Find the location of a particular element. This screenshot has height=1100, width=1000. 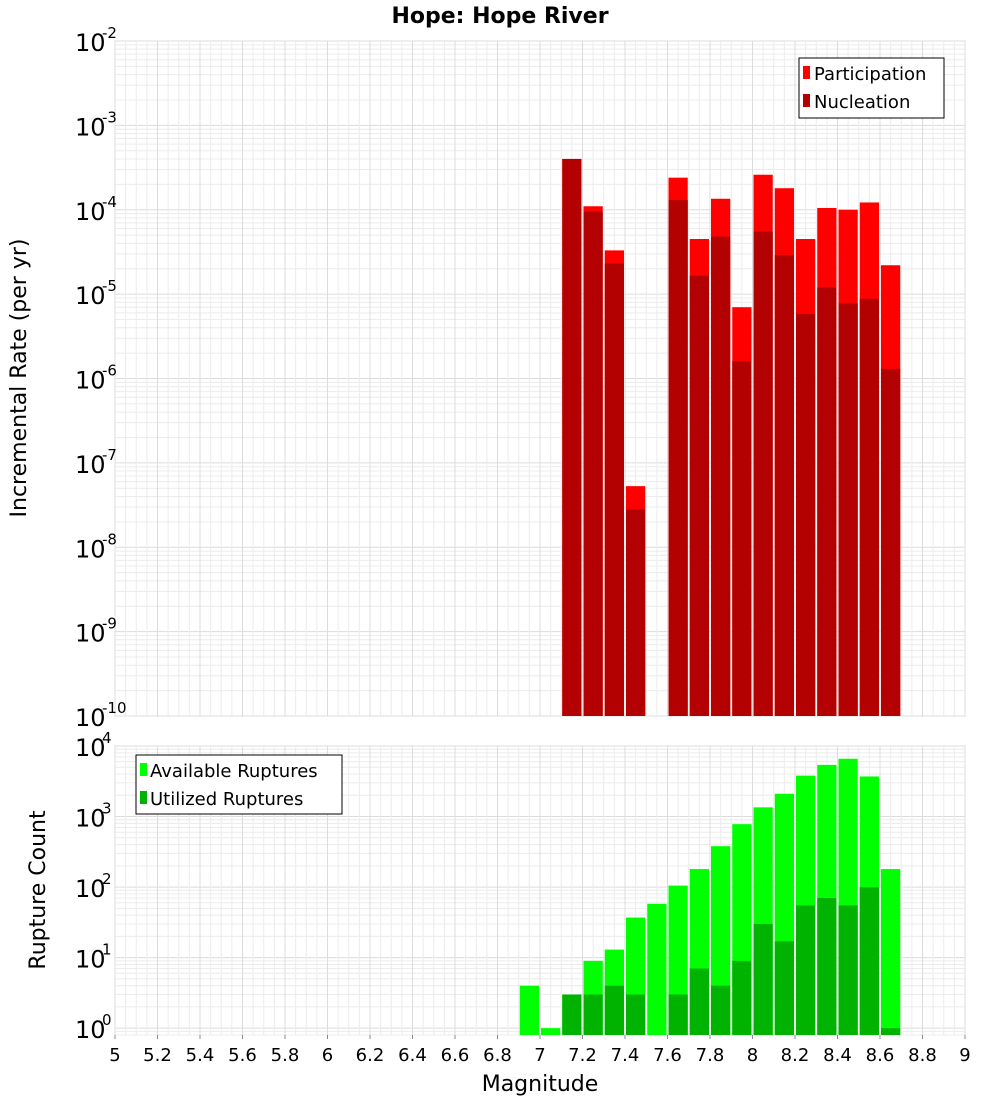

y-tick-exponent: -4 is located at coordinates (109, 202).